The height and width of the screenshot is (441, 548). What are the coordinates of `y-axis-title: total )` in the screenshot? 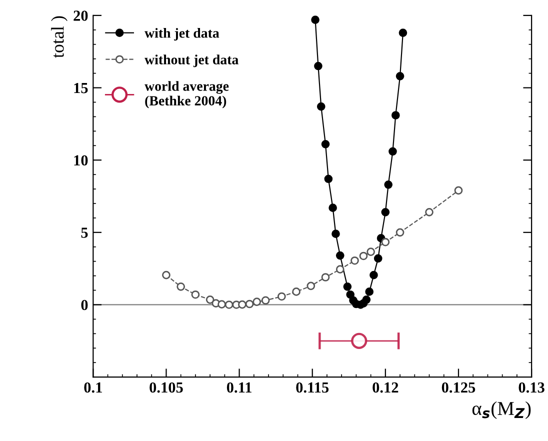 It's located at (59, 37).